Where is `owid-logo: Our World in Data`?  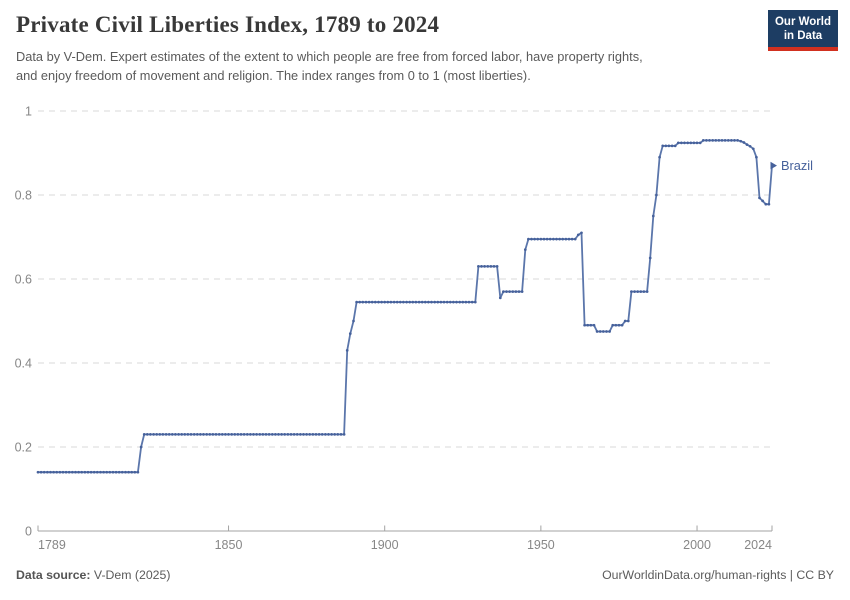 owid-logo: Our World in Data is located at coordinates (803, 30).